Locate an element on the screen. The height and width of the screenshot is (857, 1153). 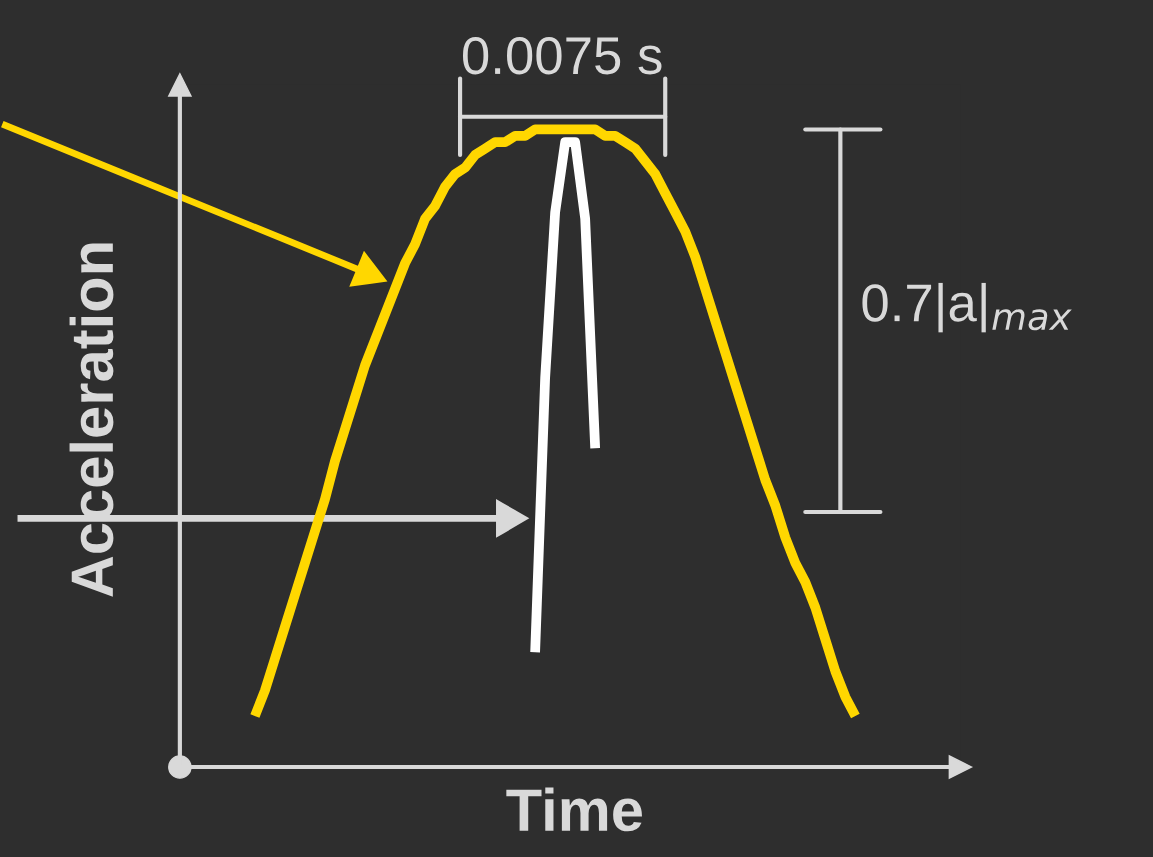
text: 0.0075 s is located at coordinates (562, 56).